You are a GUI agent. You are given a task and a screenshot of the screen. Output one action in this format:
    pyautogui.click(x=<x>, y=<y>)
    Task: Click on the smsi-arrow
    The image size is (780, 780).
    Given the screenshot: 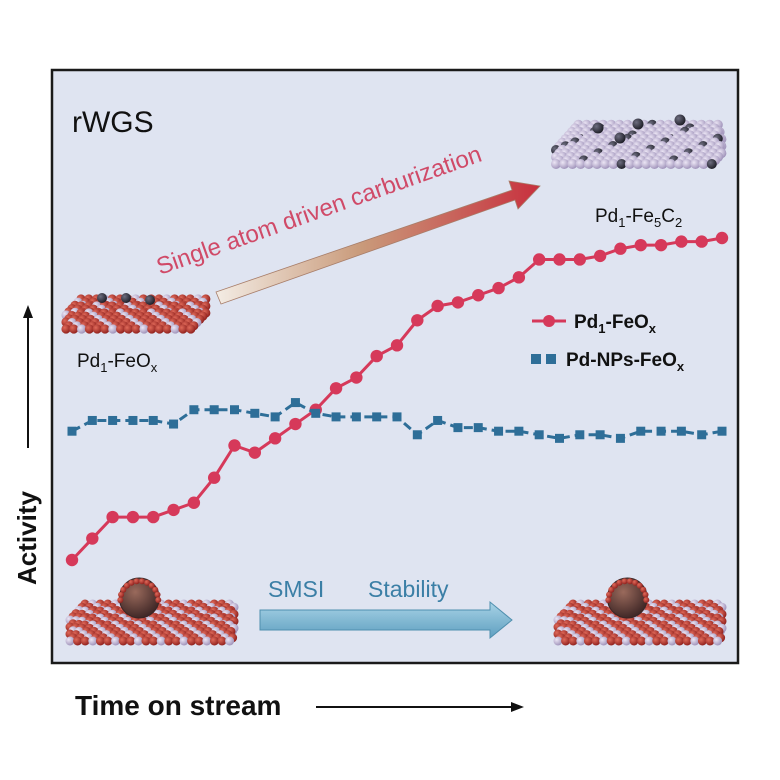 What is the action you would take?
    pyautogui.click(x=386, y=620)
    